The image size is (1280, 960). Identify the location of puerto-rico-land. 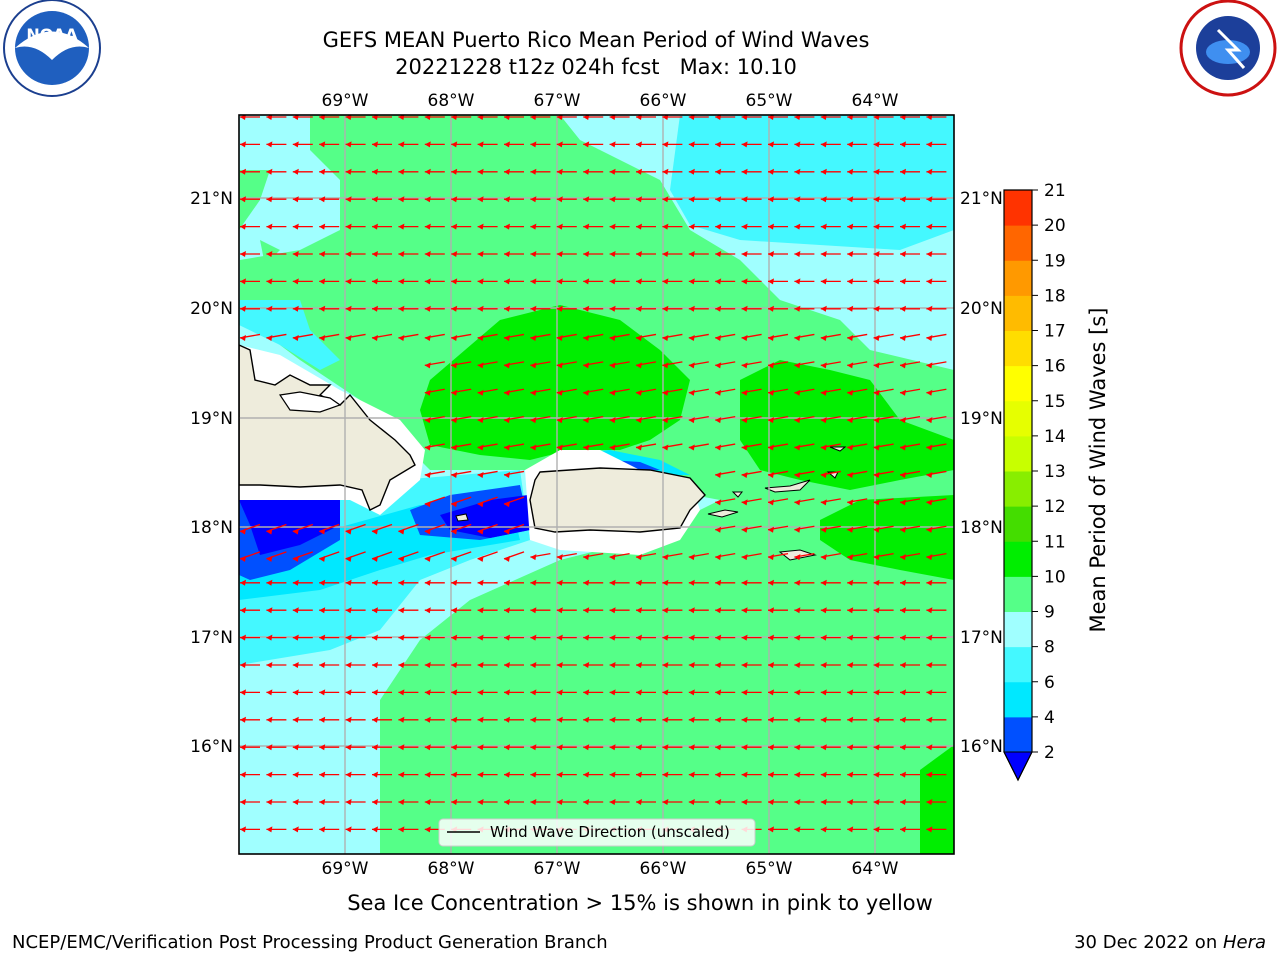
(617, 500).